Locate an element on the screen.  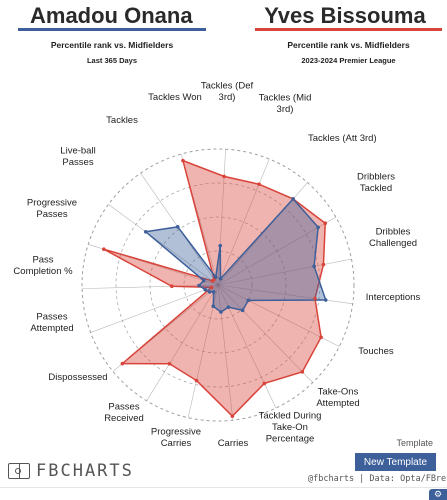
axis-label: Dribblers Tackled is located at coordinates (376, 182).